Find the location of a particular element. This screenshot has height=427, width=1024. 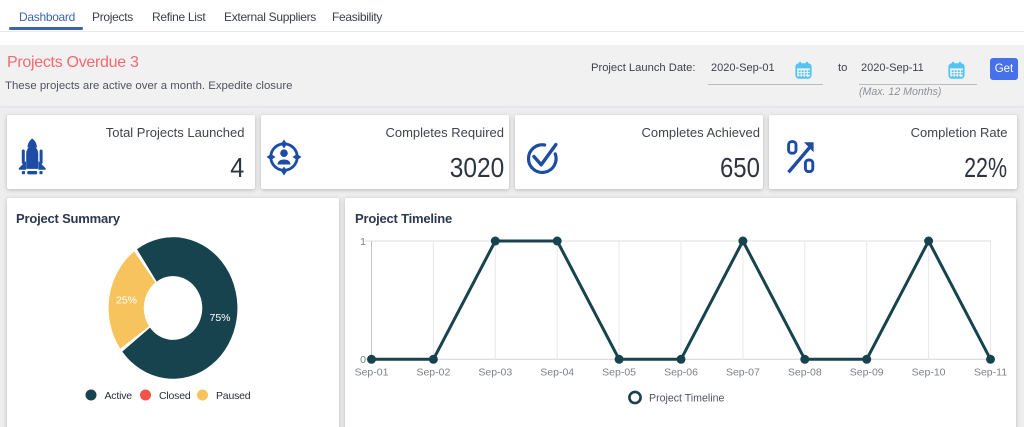

svg-text: Sep-09 is located at coordinates (867, 373).